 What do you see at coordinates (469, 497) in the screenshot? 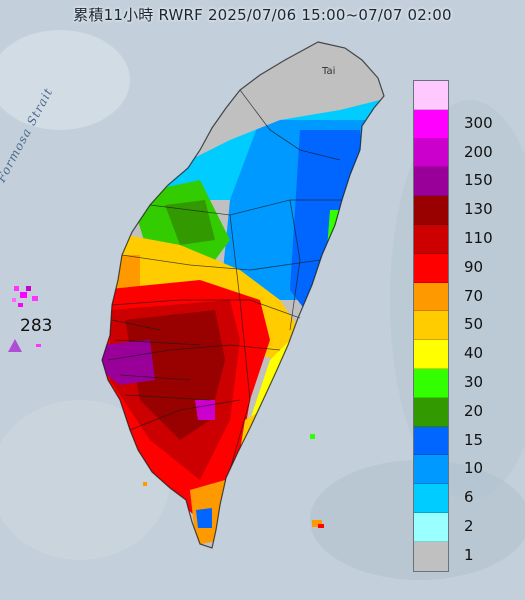
I see `legend-label: 6` at bounding box center [469, 497].